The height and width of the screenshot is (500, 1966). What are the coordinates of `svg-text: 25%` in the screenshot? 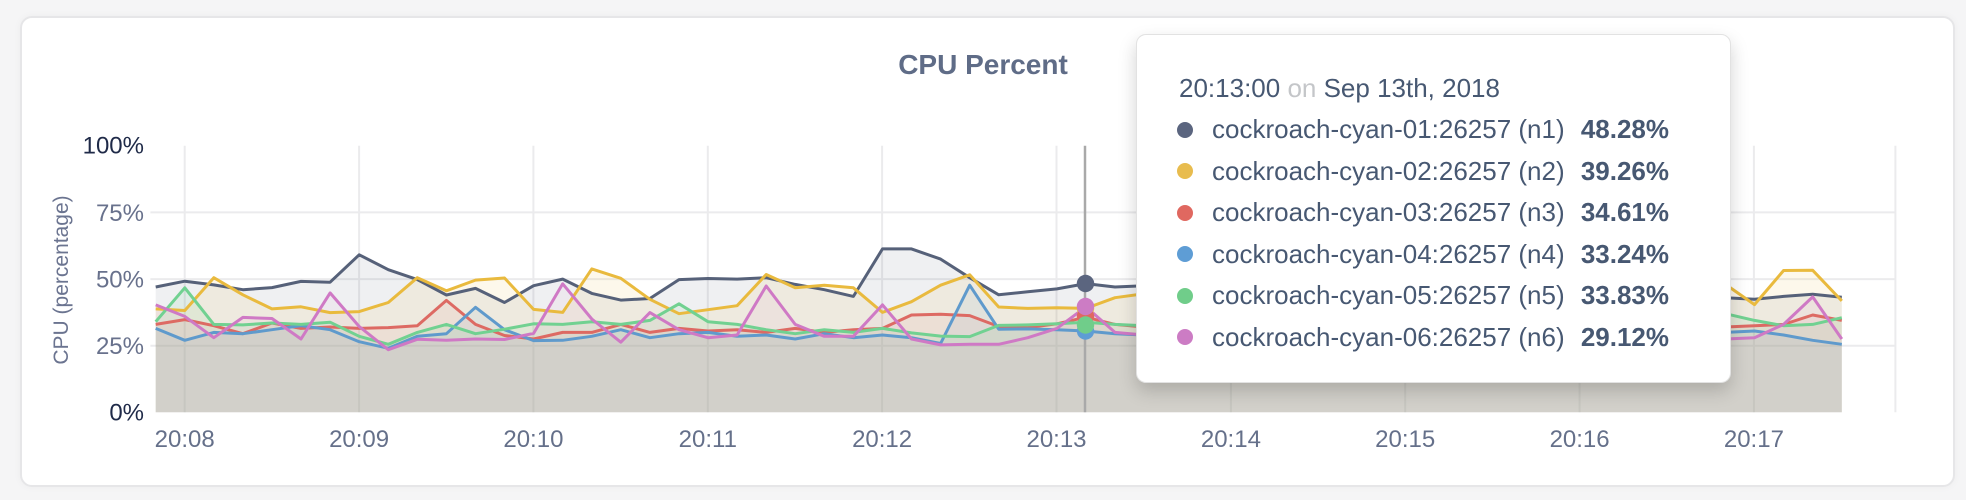 It's located at (120, 346).